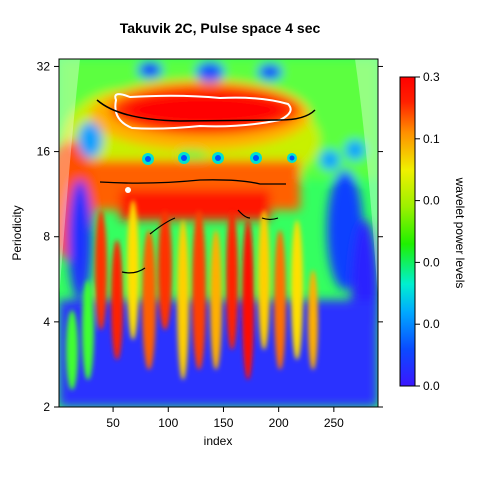 Image resolution: width=480 pixels, height=480 pixels. What do you see at coordinates (17, 232) in the screenshot?
I see `y-axis-label: Periodicity` at bounding box center [17, 232].